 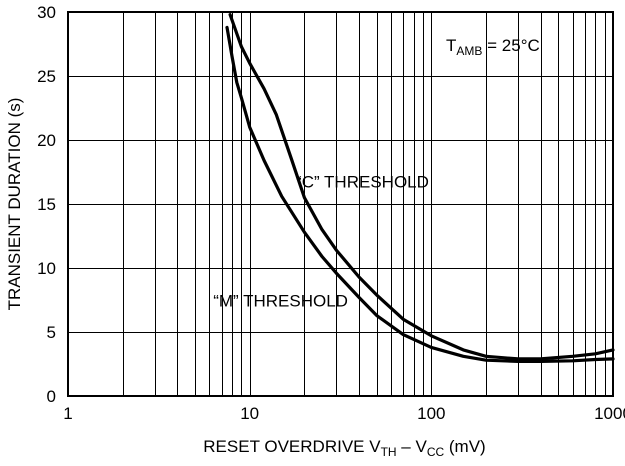 What do you see at coordinates (67, 413) in the screenshot?
I see `x-tick-label: 1` at bounding box center [67, 413].